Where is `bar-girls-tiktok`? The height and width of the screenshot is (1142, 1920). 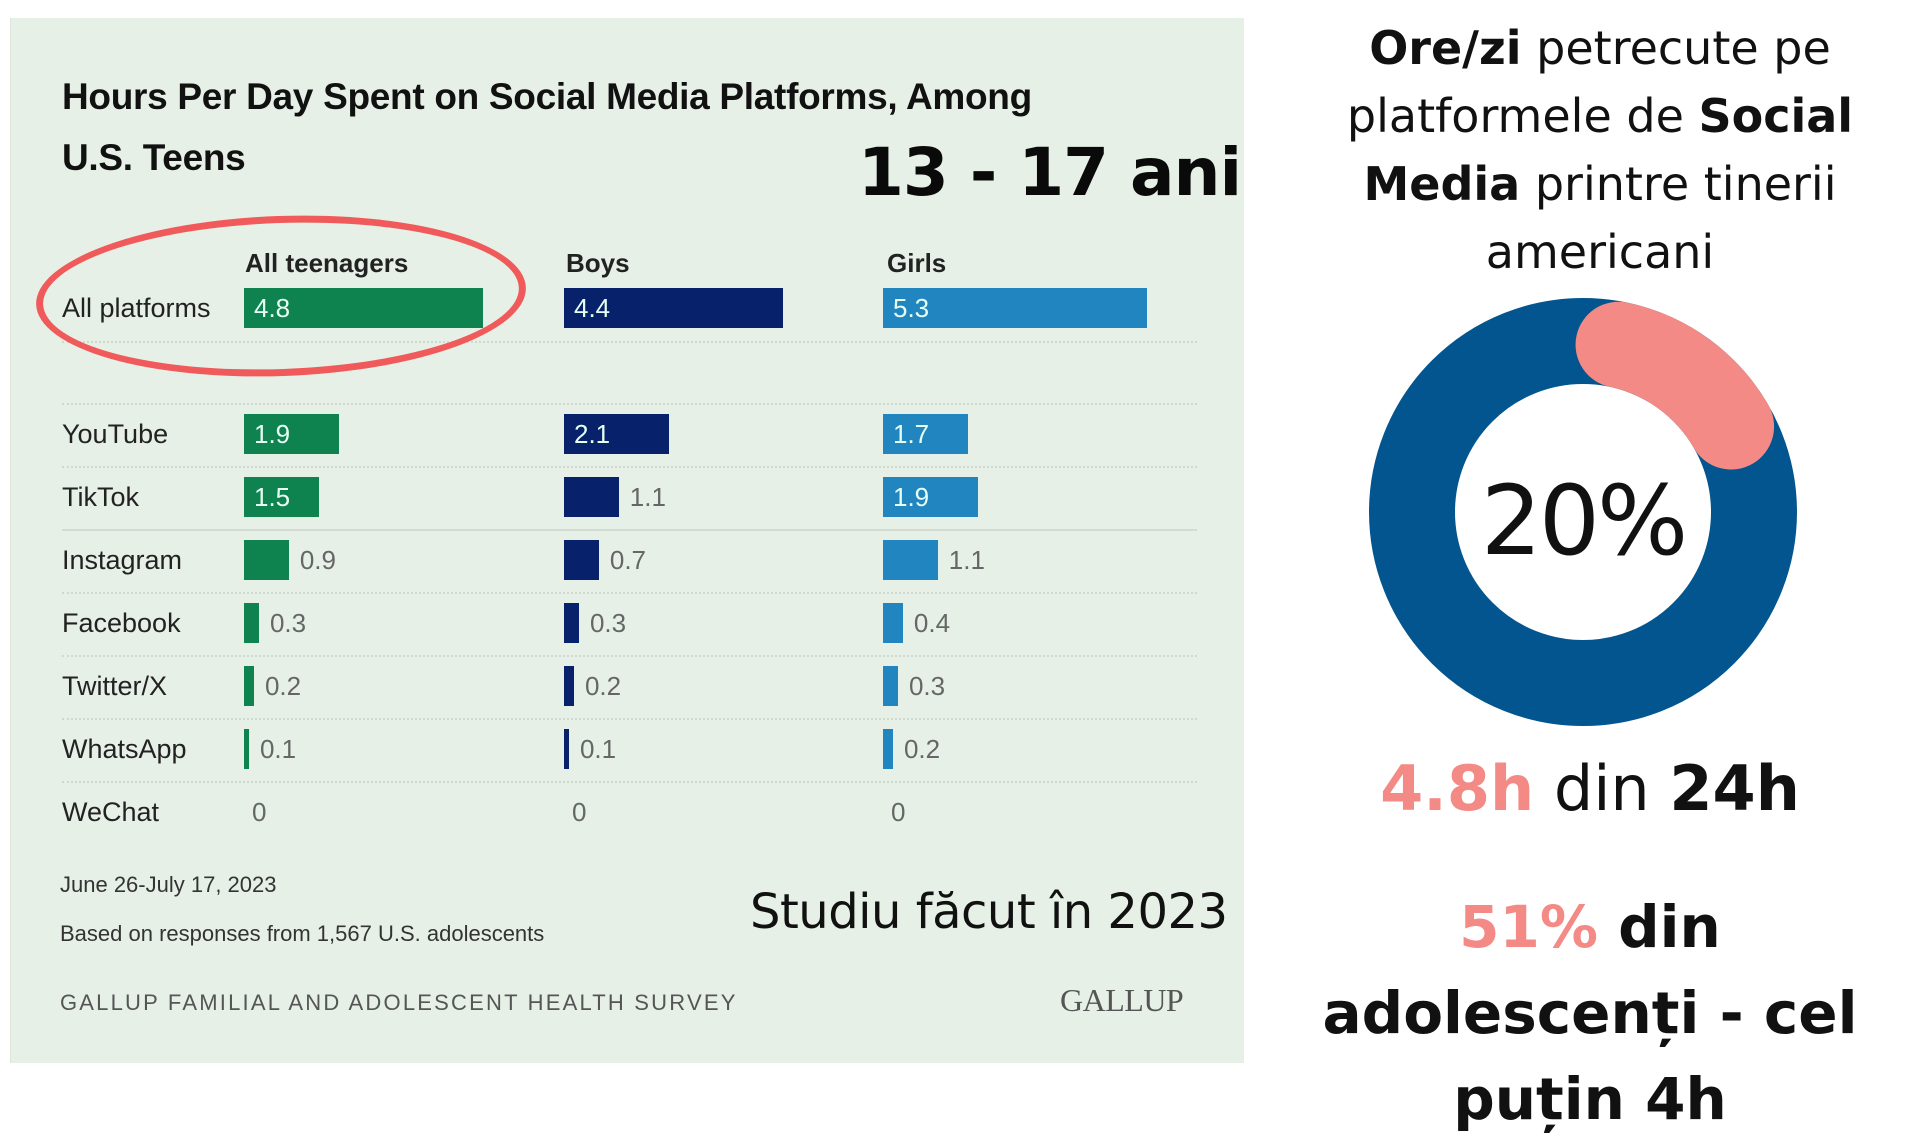
bar-girls-tiktok is located at coordinates (930, 497).